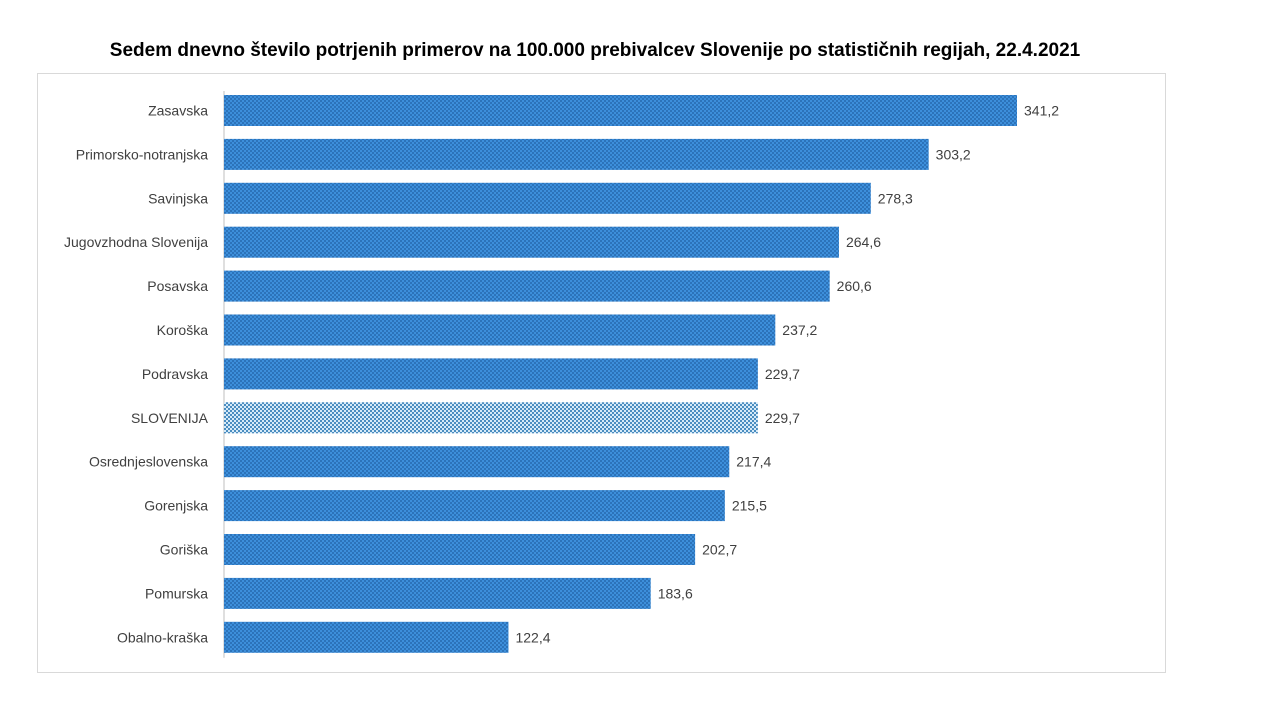 The height and width of the screenshot is (720, 1280). I want to click on value-label: 264,6, so click(863, 242).